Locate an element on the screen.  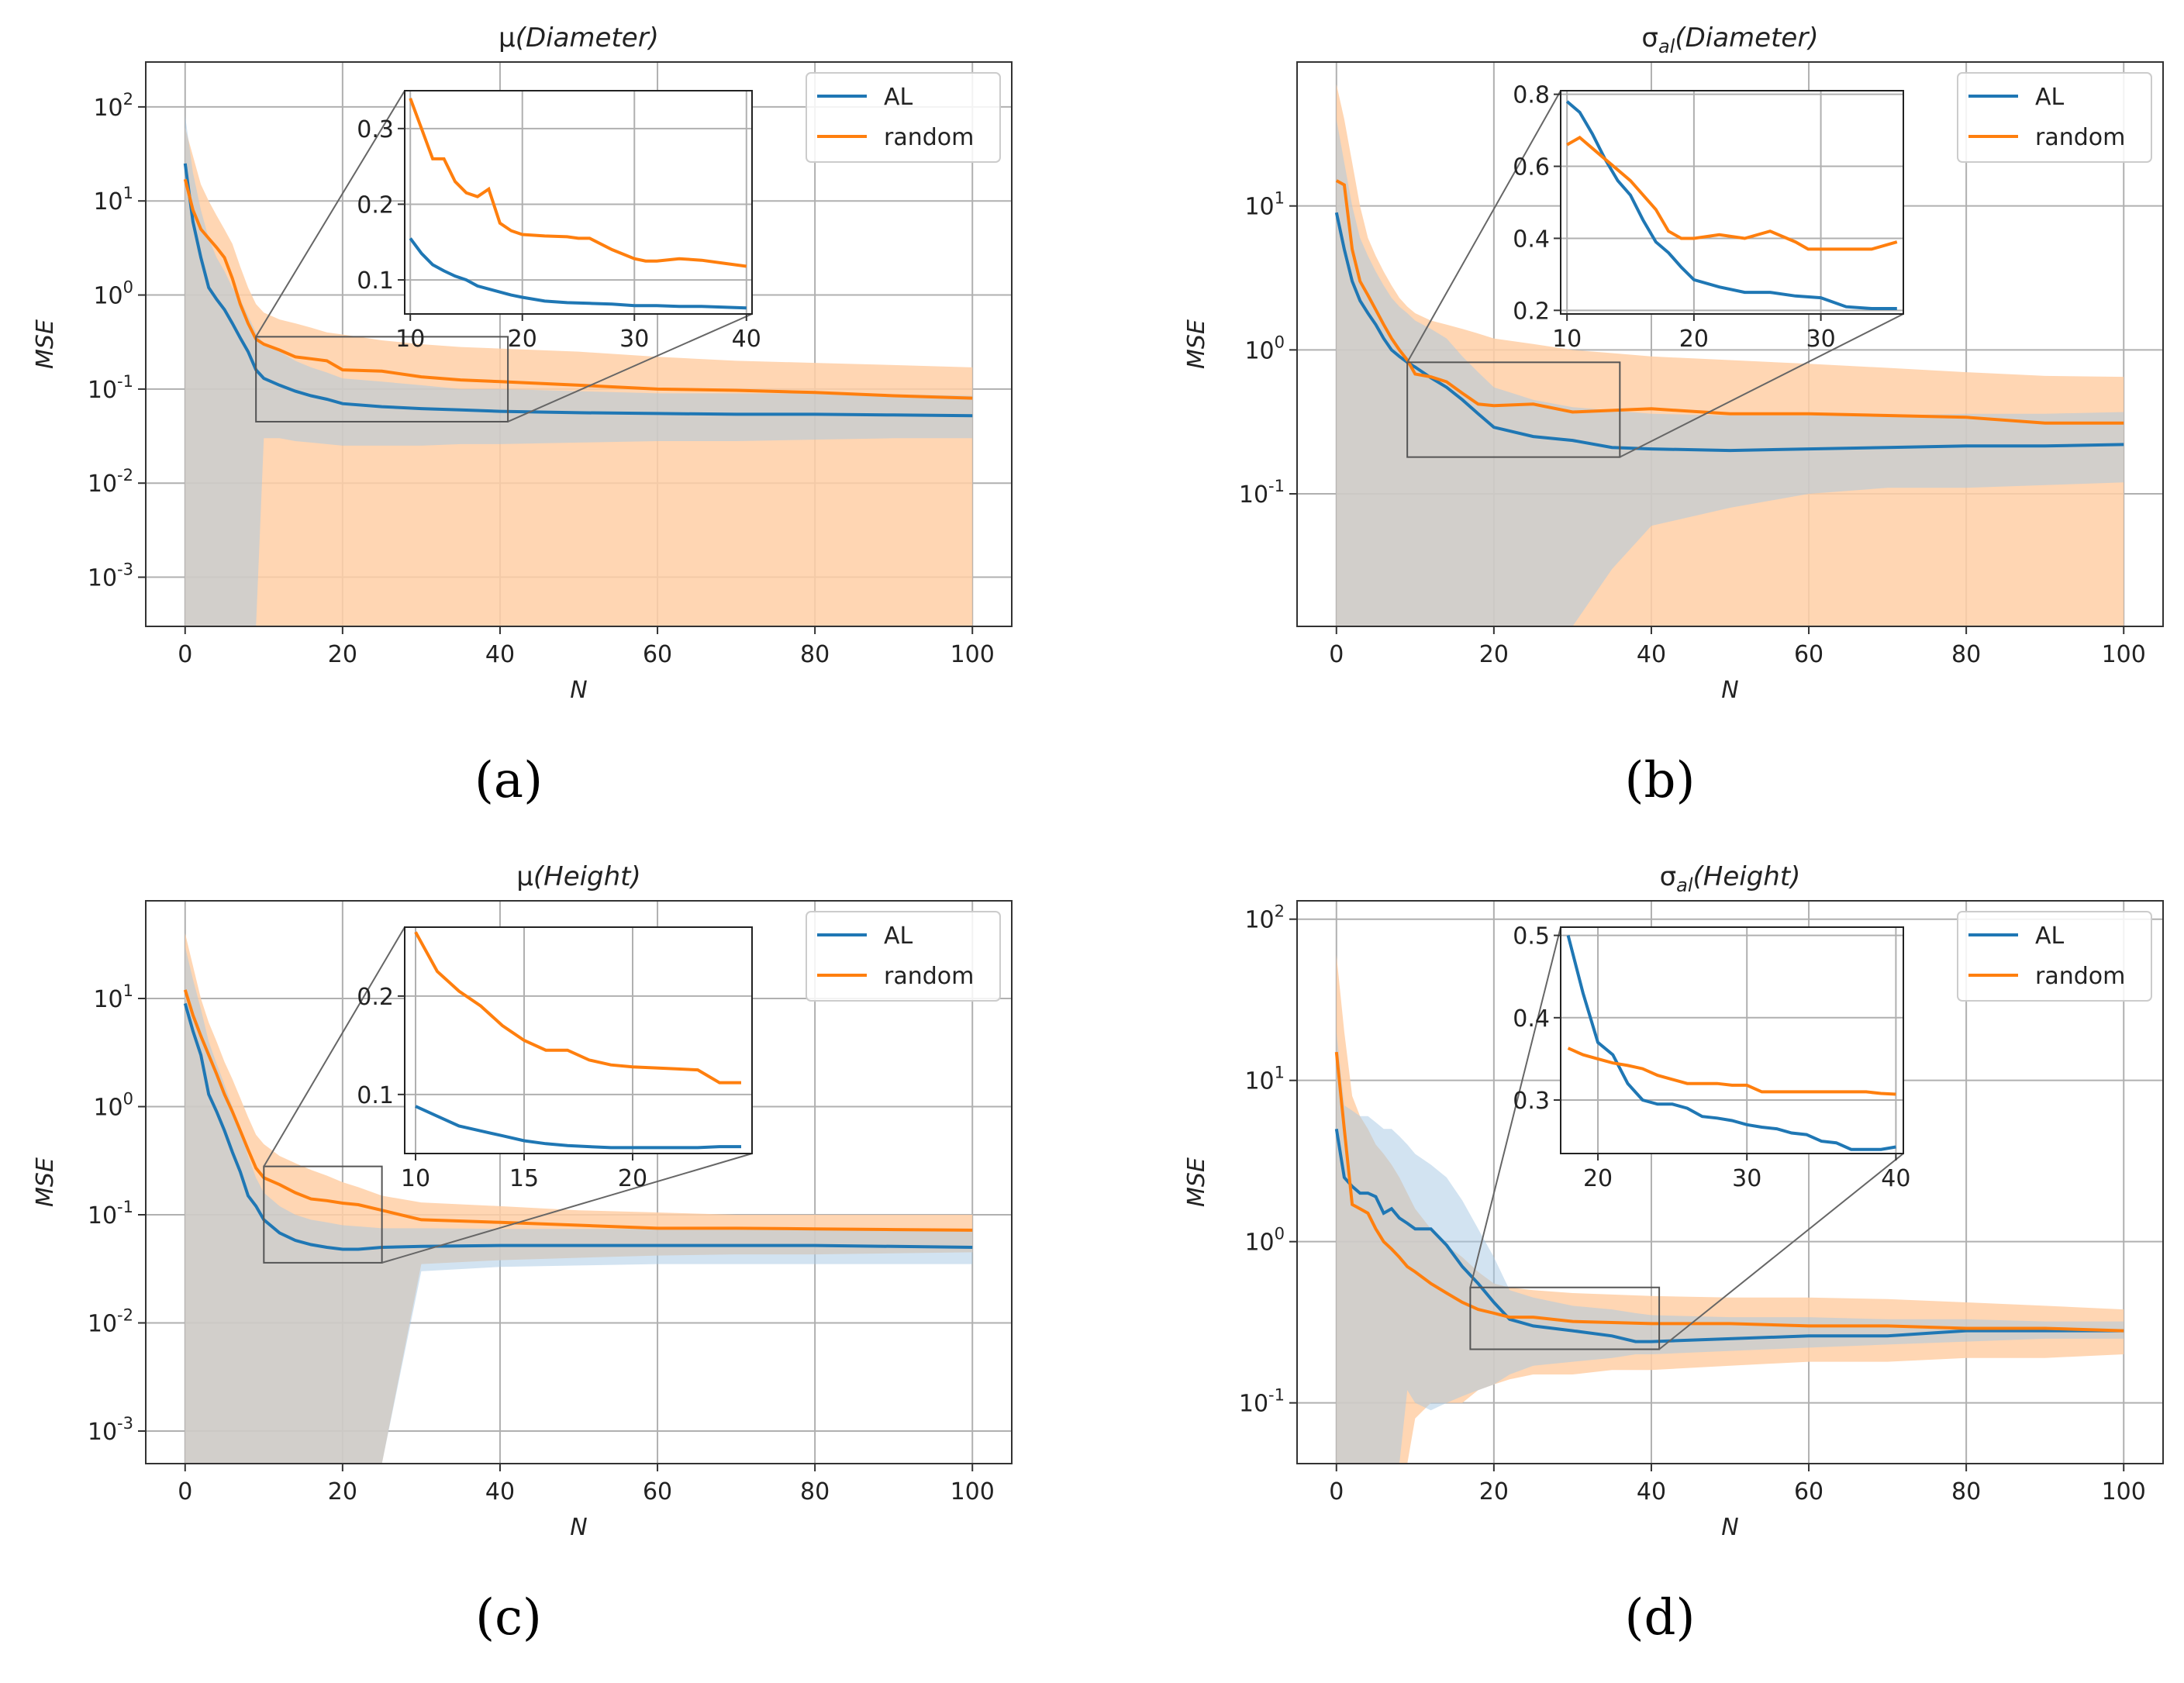
chart-title: σal(Height) is located at coordinates (1731, 878).